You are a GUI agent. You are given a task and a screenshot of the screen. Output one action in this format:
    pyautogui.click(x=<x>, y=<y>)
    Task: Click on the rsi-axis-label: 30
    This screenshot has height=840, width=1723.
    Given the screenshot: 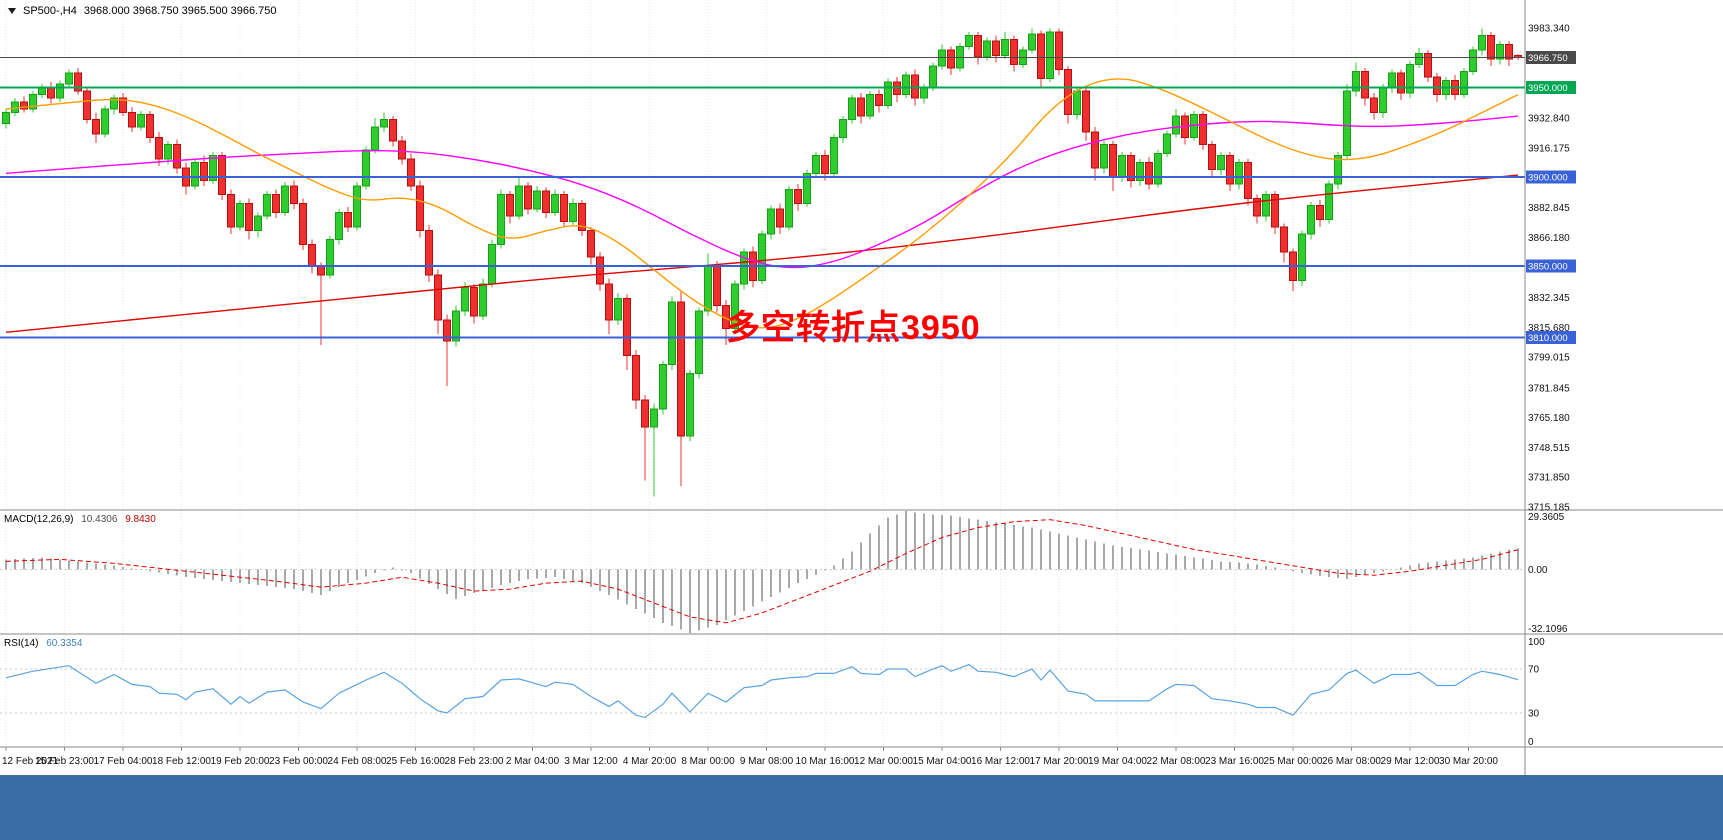 What is the action you would take?
    pyautogui.click(x=1534, y=714)
    